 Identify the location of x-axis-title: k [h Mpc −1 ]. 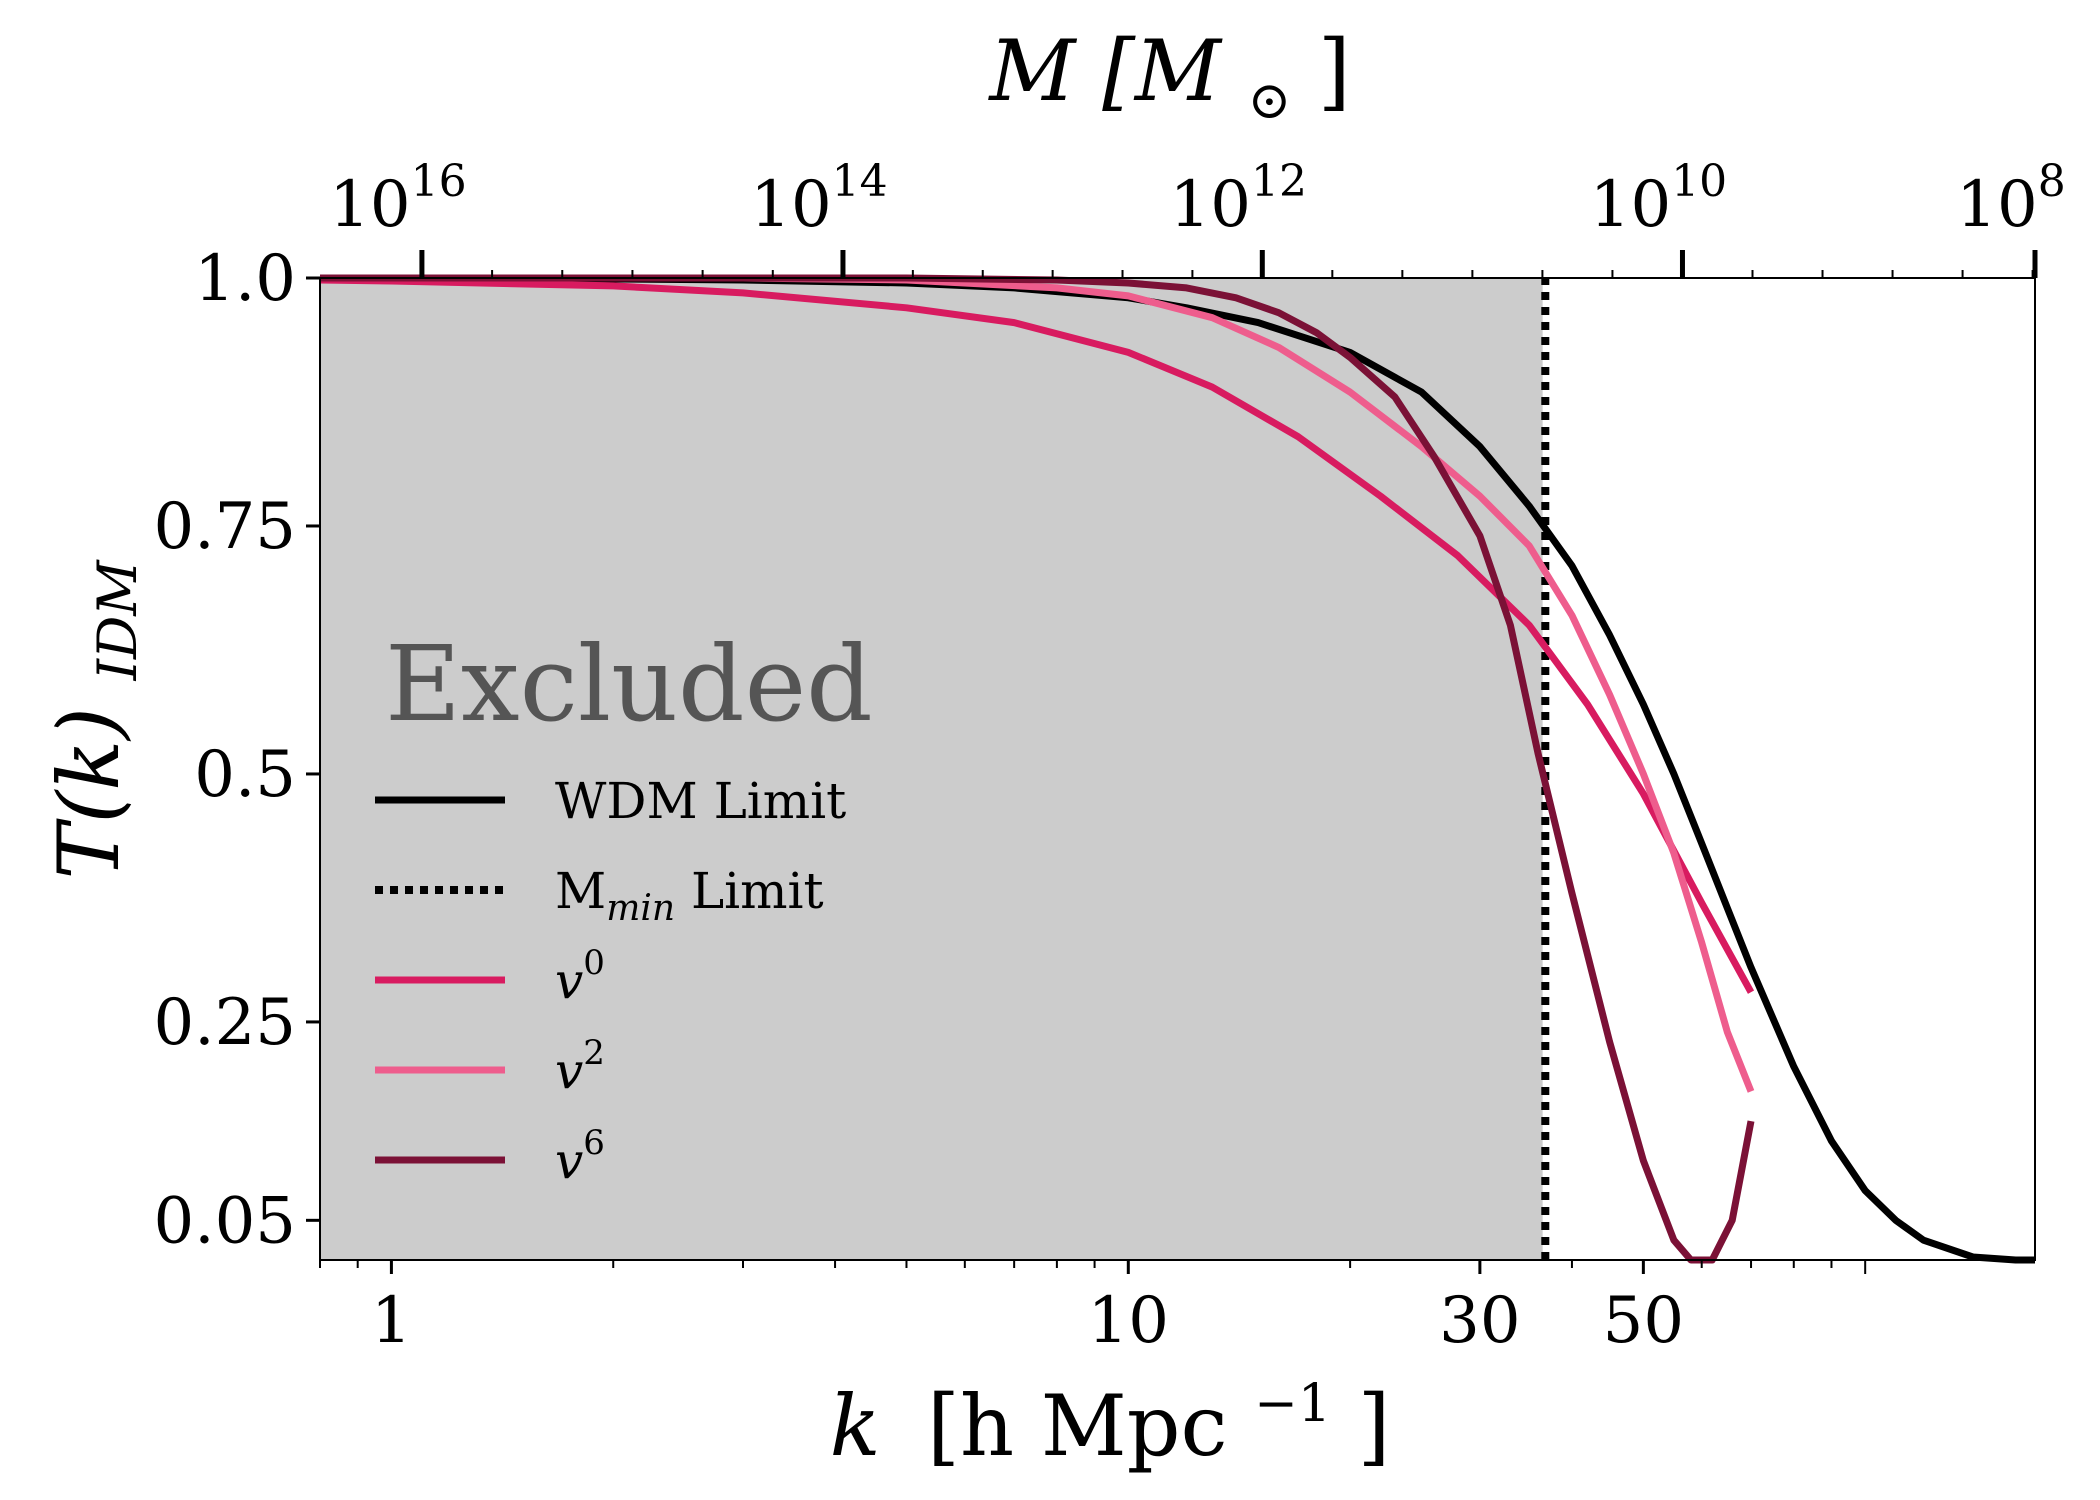
(1110, 1409).